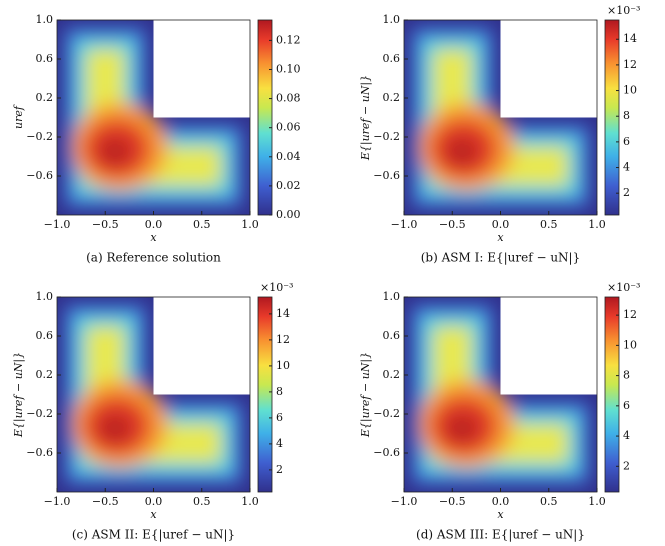 This screenshot has height=546, width=665. What do you see at coordinates (500, 258) in the screenshot?
I see `caption: (b) ASM I: E{|uref − uN|}` at bounding box center [500, 258].